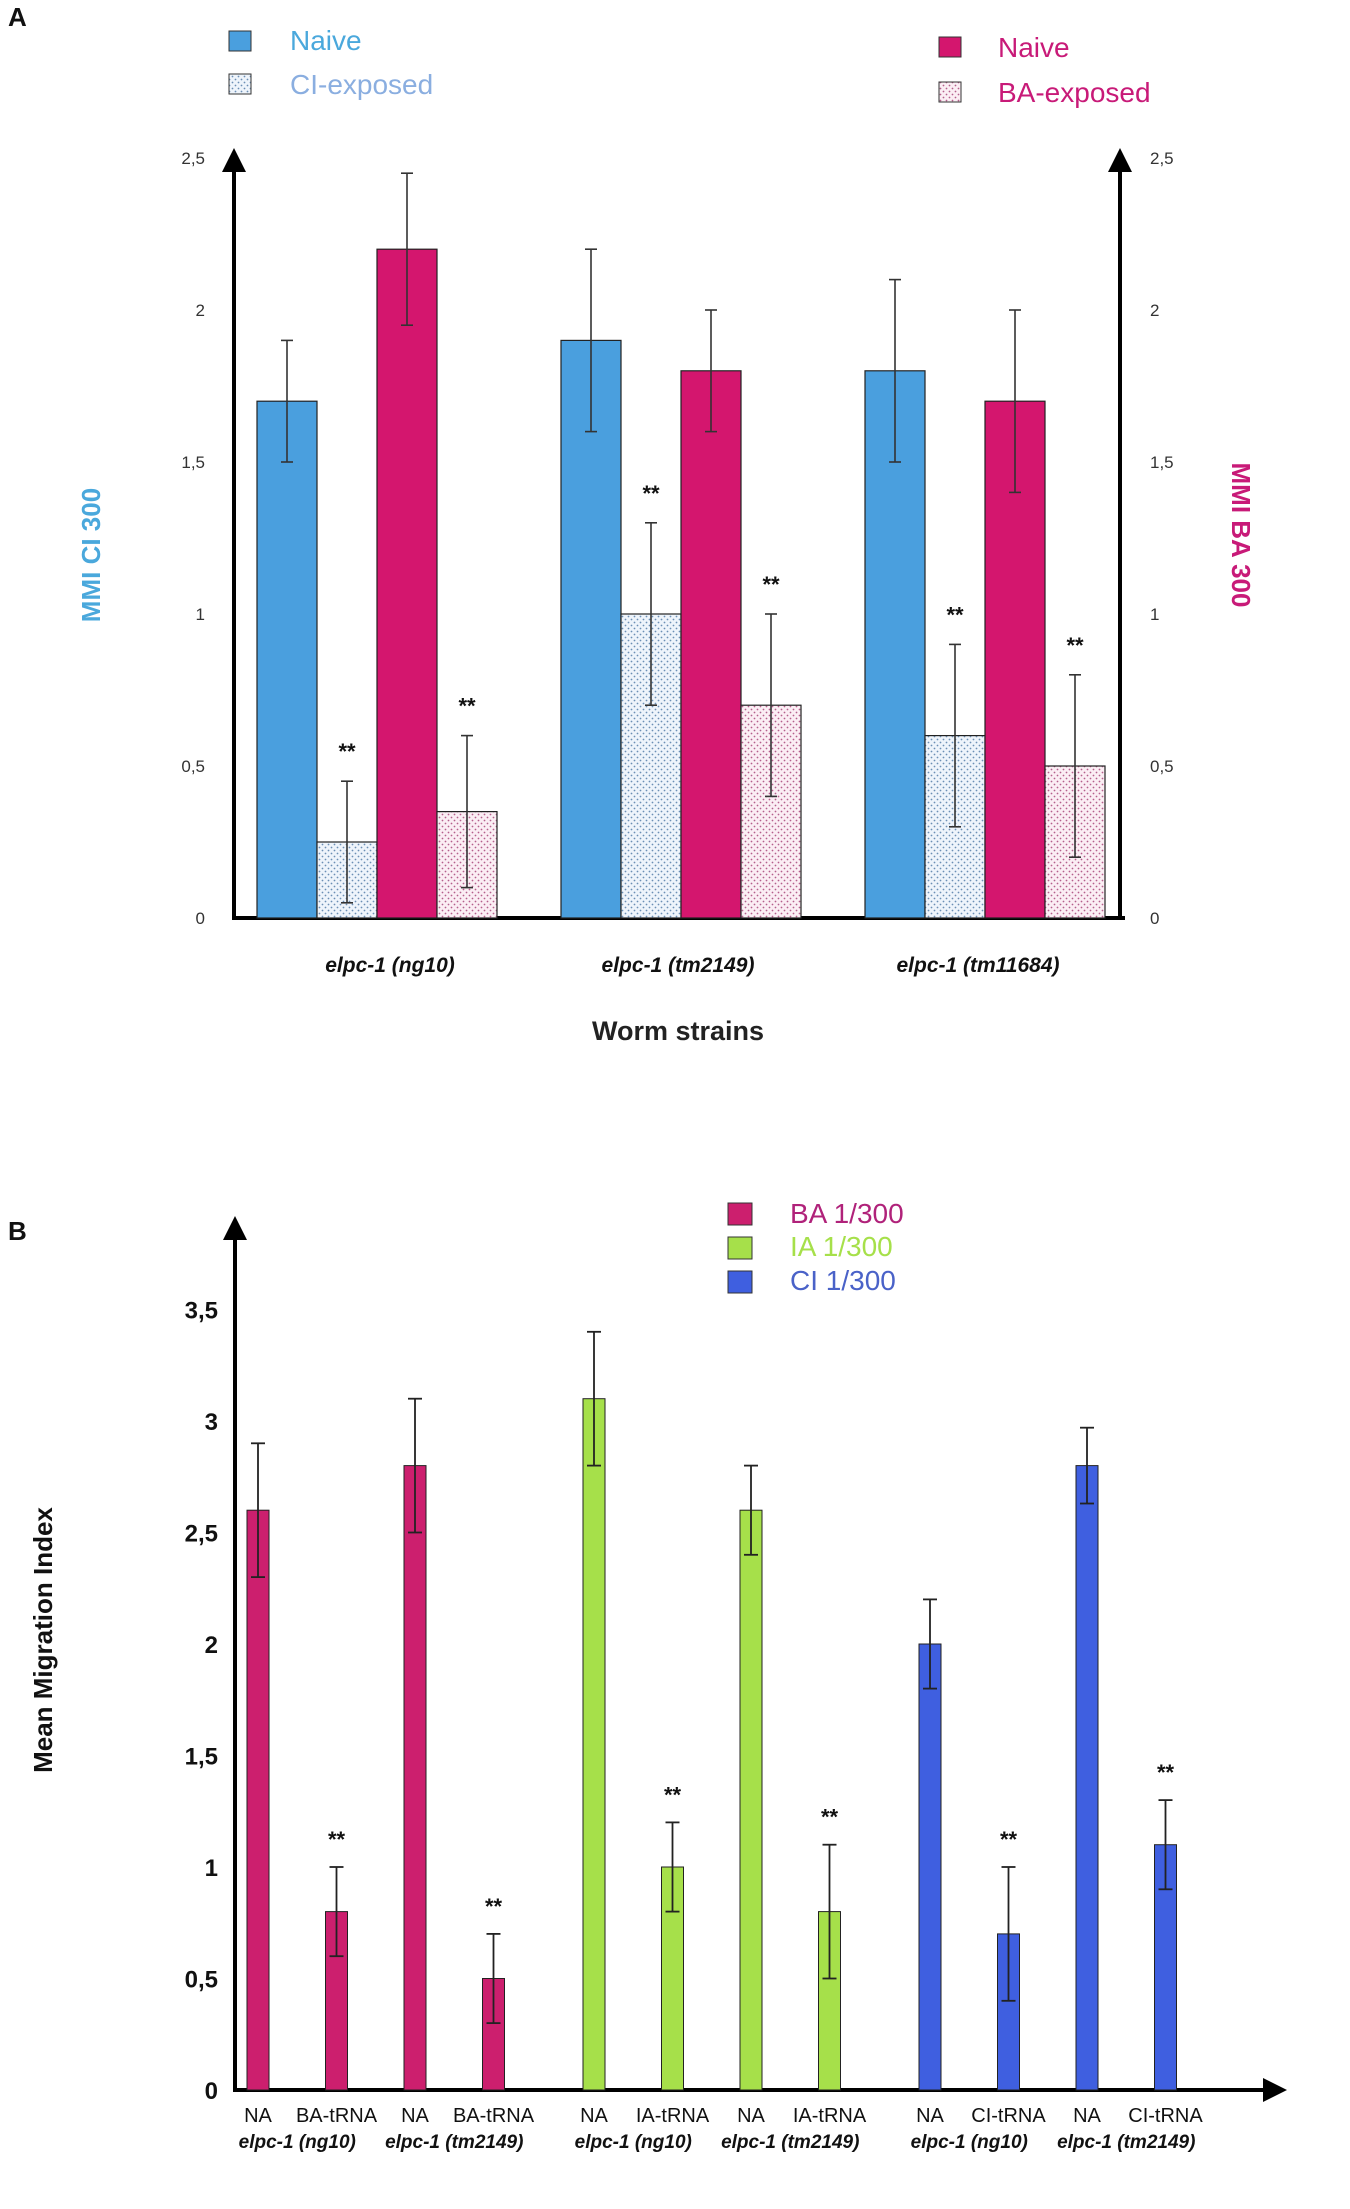  I want to click on y-tick-right: 2, so click(1154, 310).